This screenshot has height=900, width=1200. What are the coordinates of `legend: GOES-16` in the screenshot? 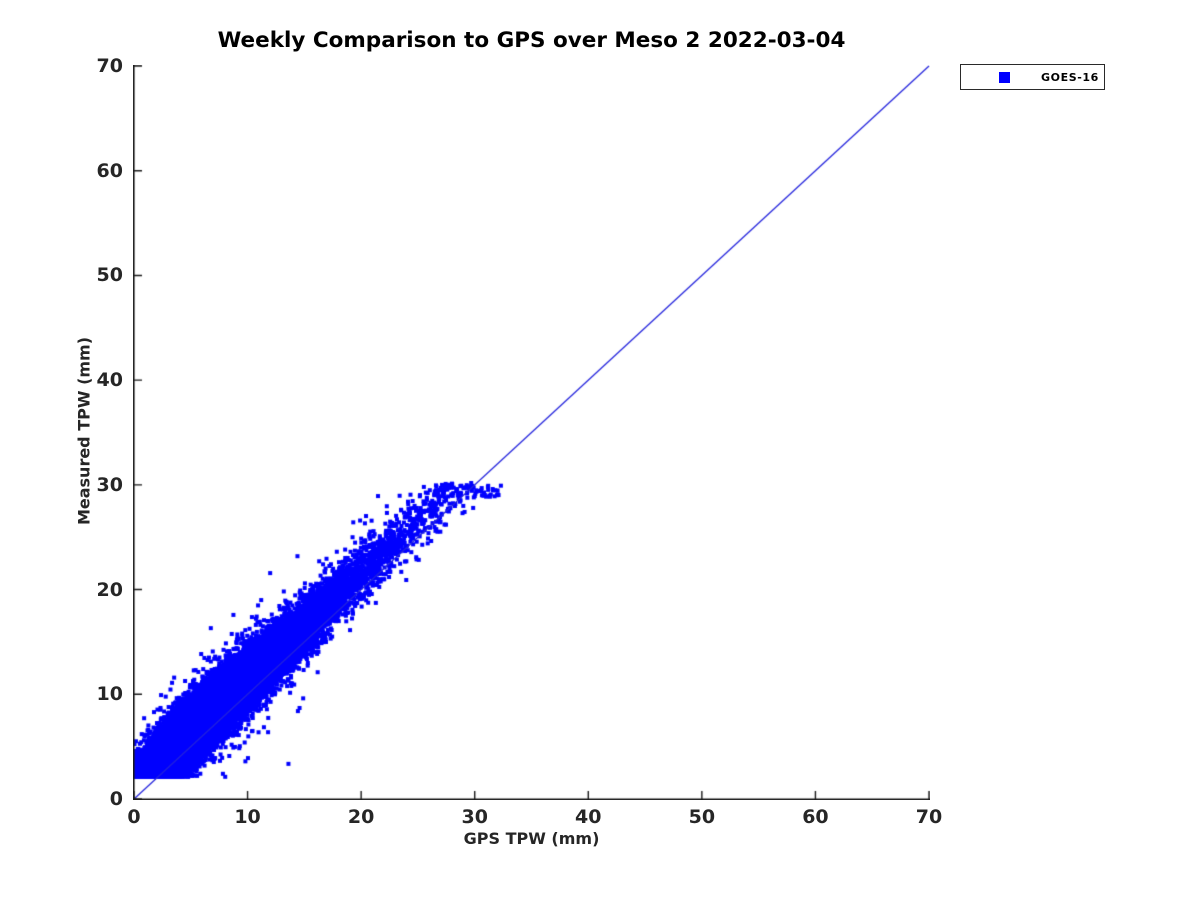 It's located at (1032, 77).